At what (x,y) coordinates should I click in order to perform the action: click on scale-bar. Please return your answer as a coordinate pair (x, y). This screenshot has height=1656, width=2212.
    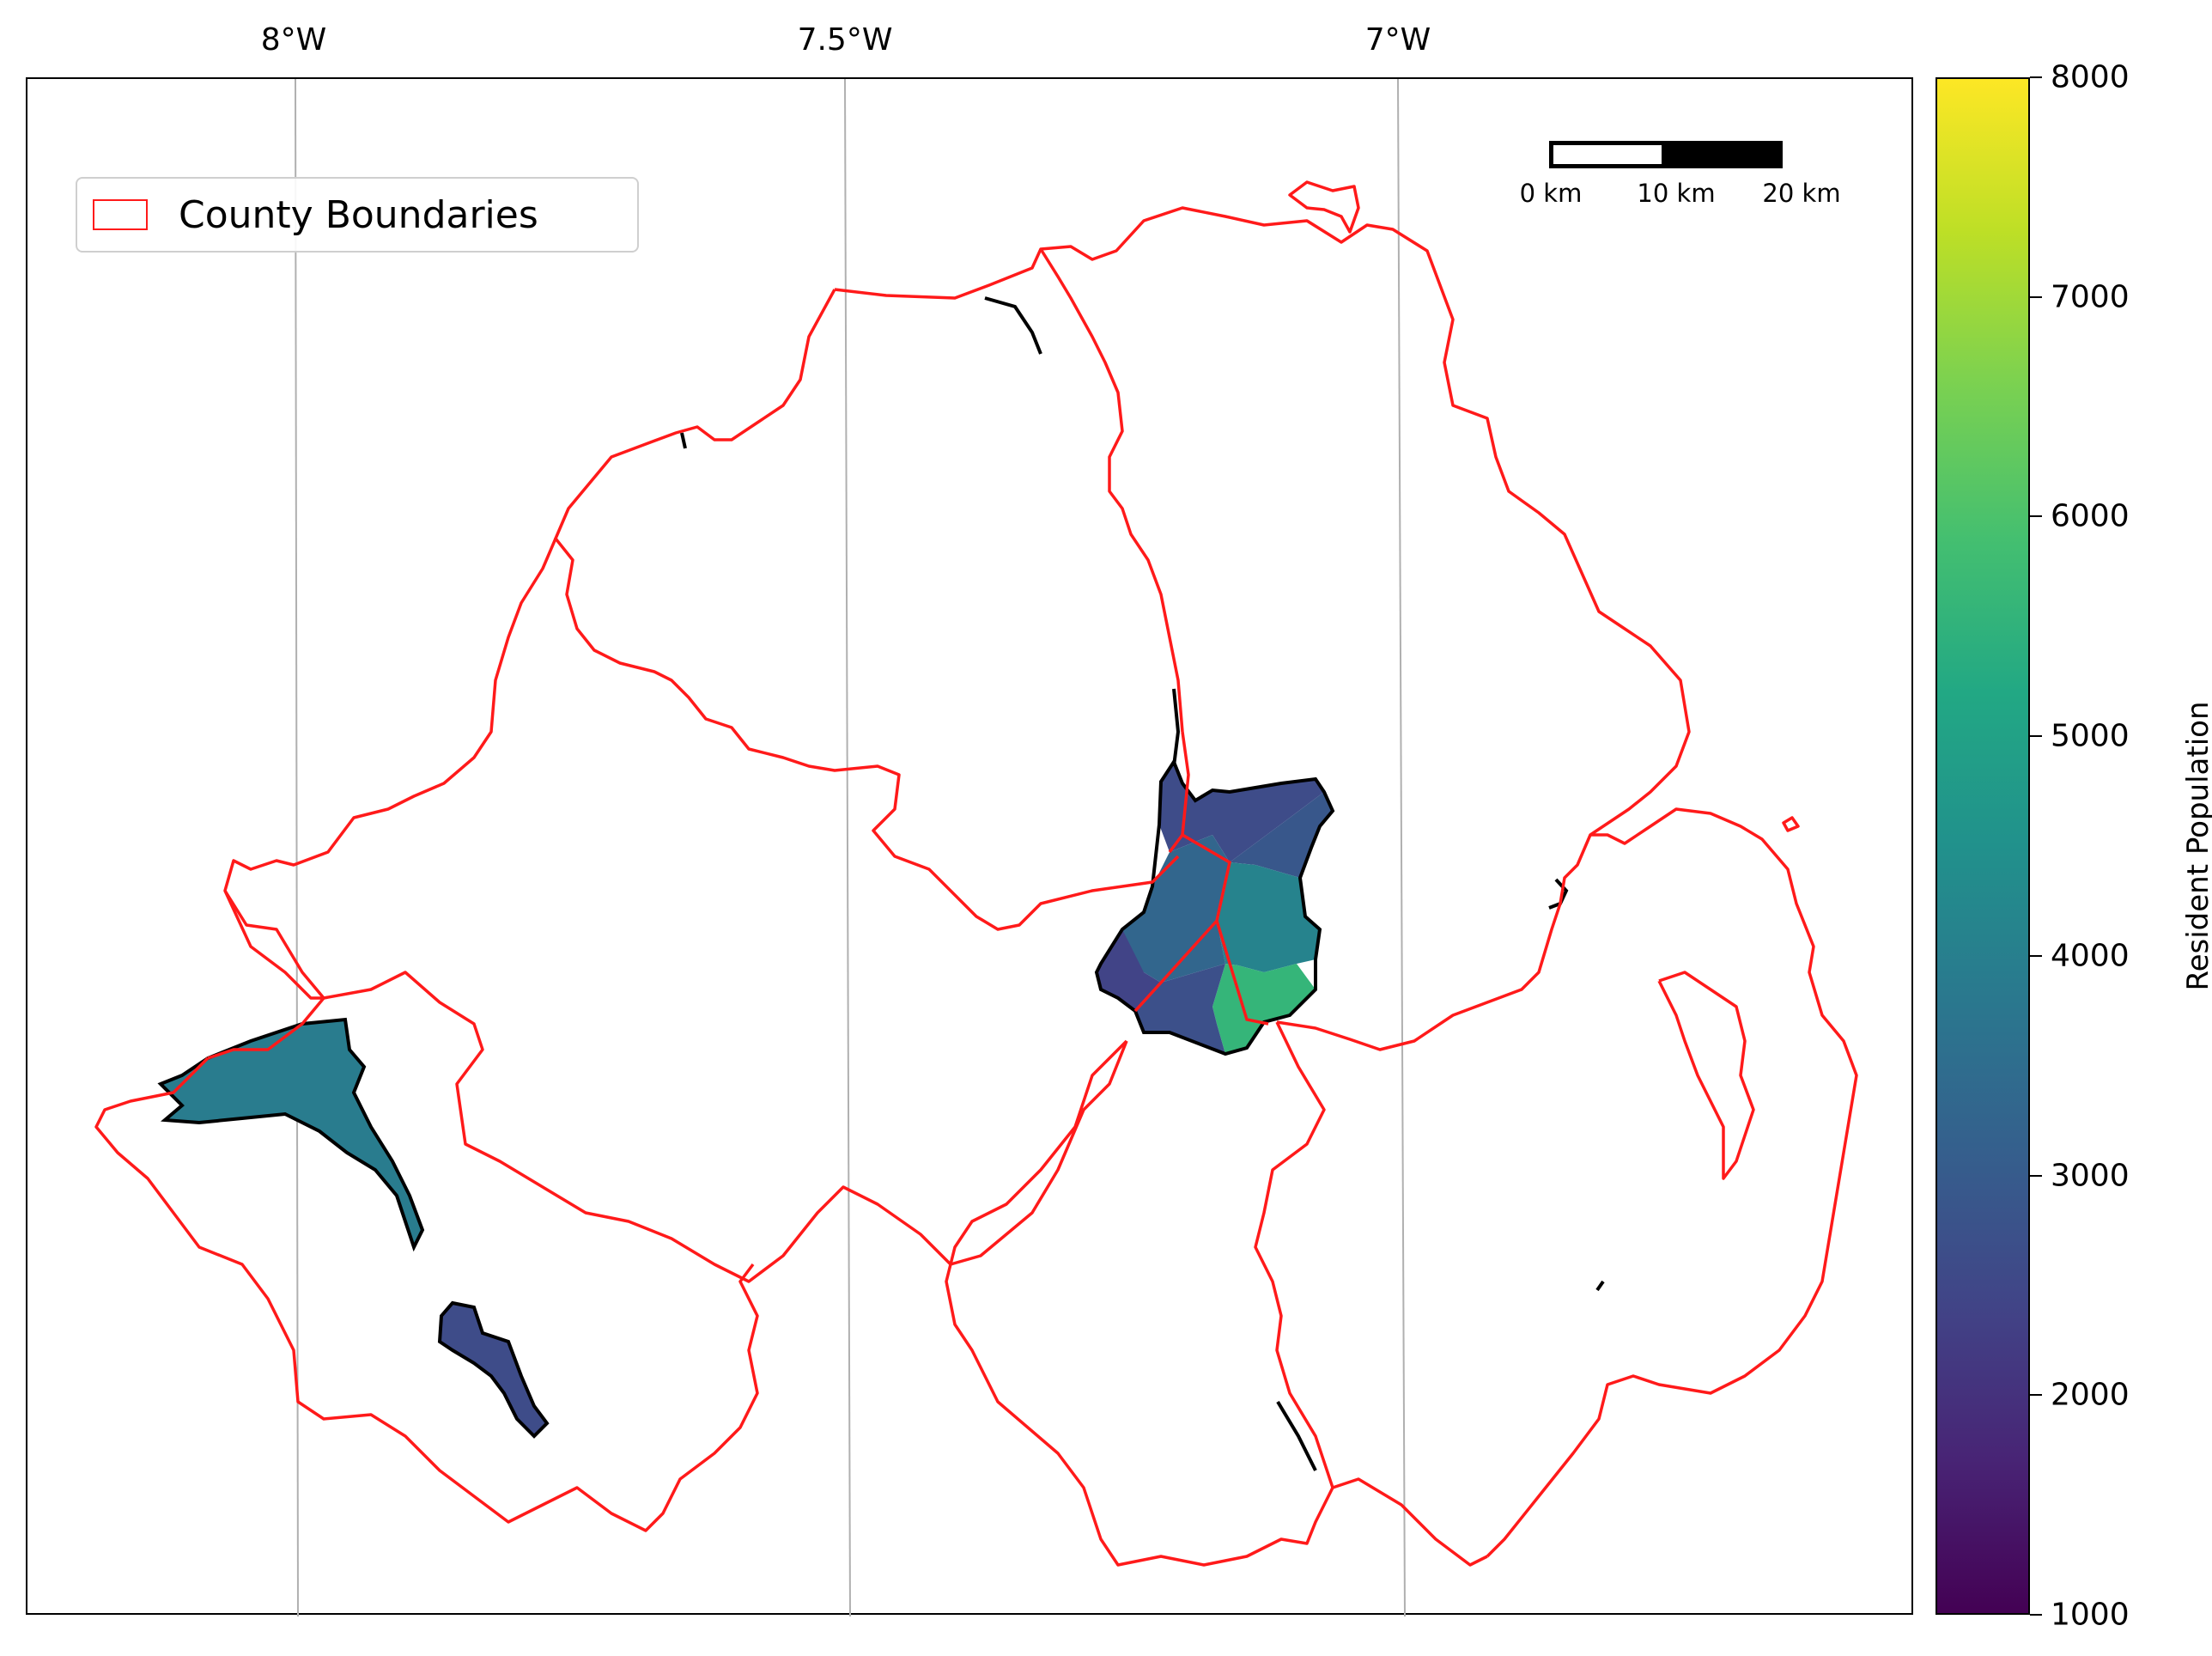
    Looking at the image, I should click on (1666, 156).